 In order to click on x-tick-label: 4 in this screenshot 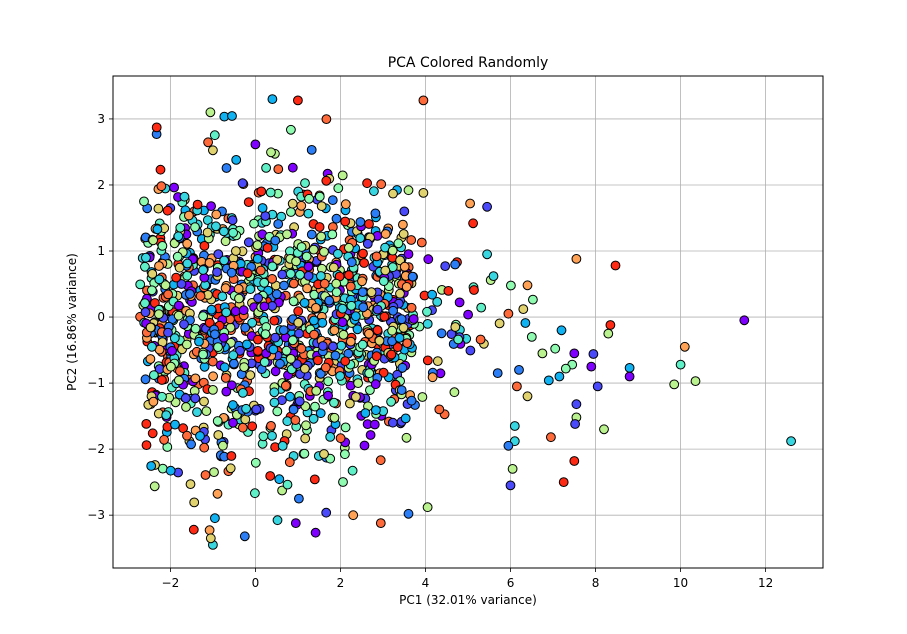, I will do `click(426, 583)`.